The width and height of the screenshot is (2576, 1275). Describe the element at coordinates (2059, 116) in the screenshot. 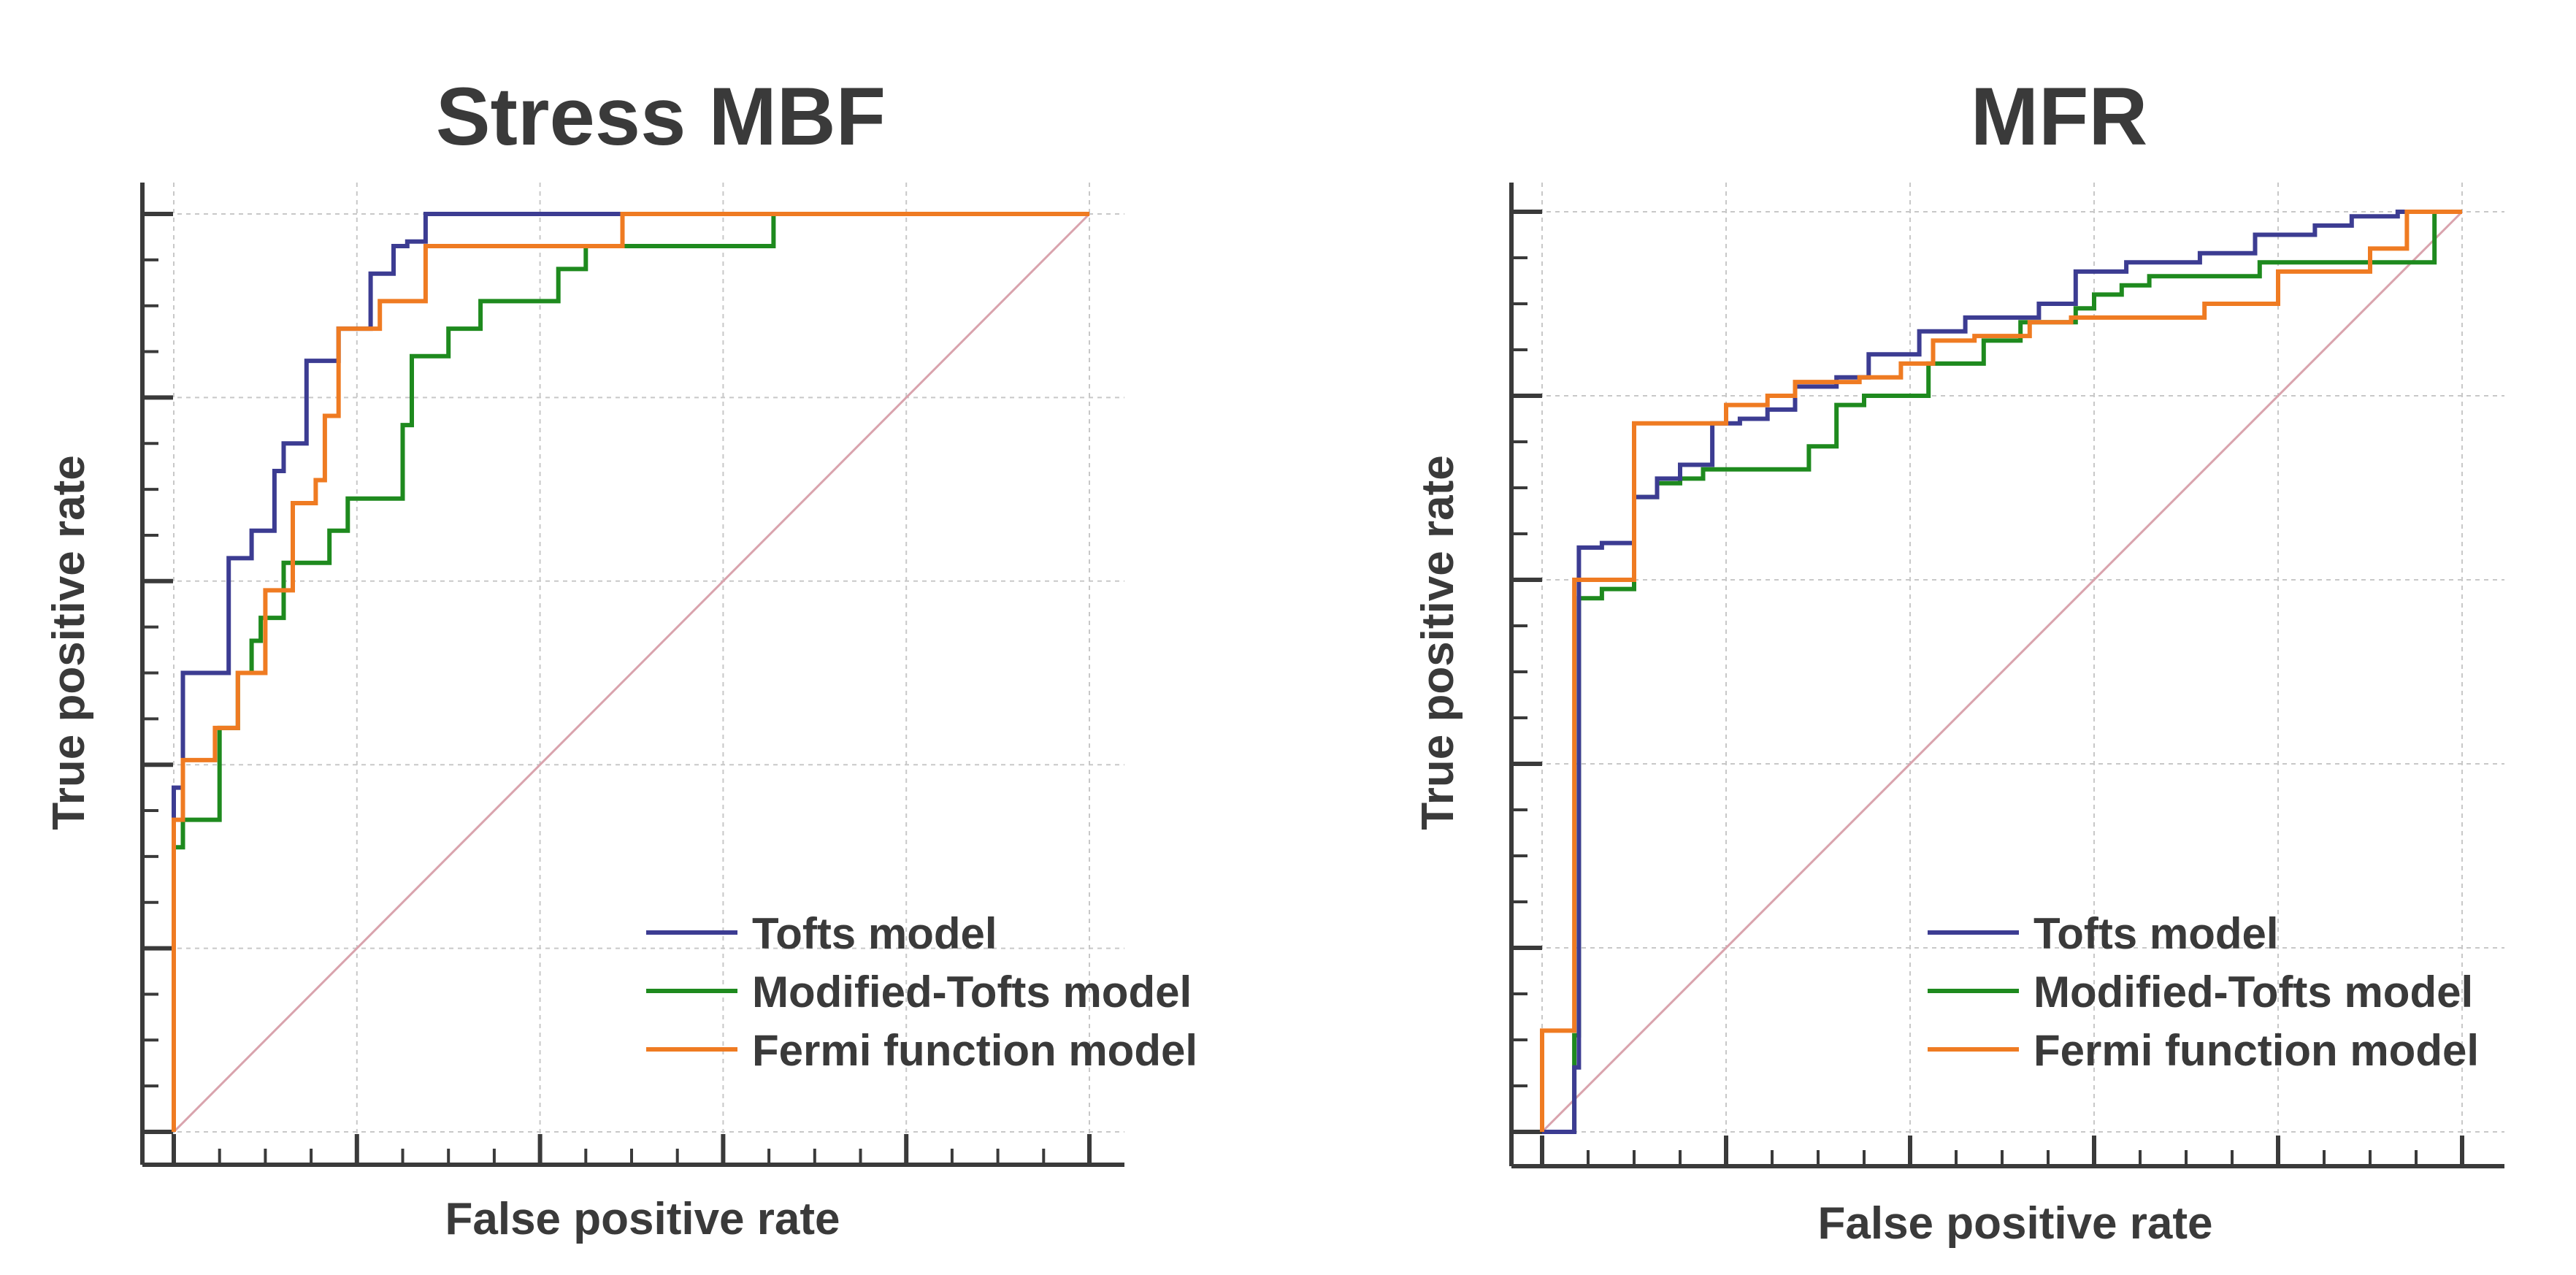

I see `chart-title: MFR` at that location.